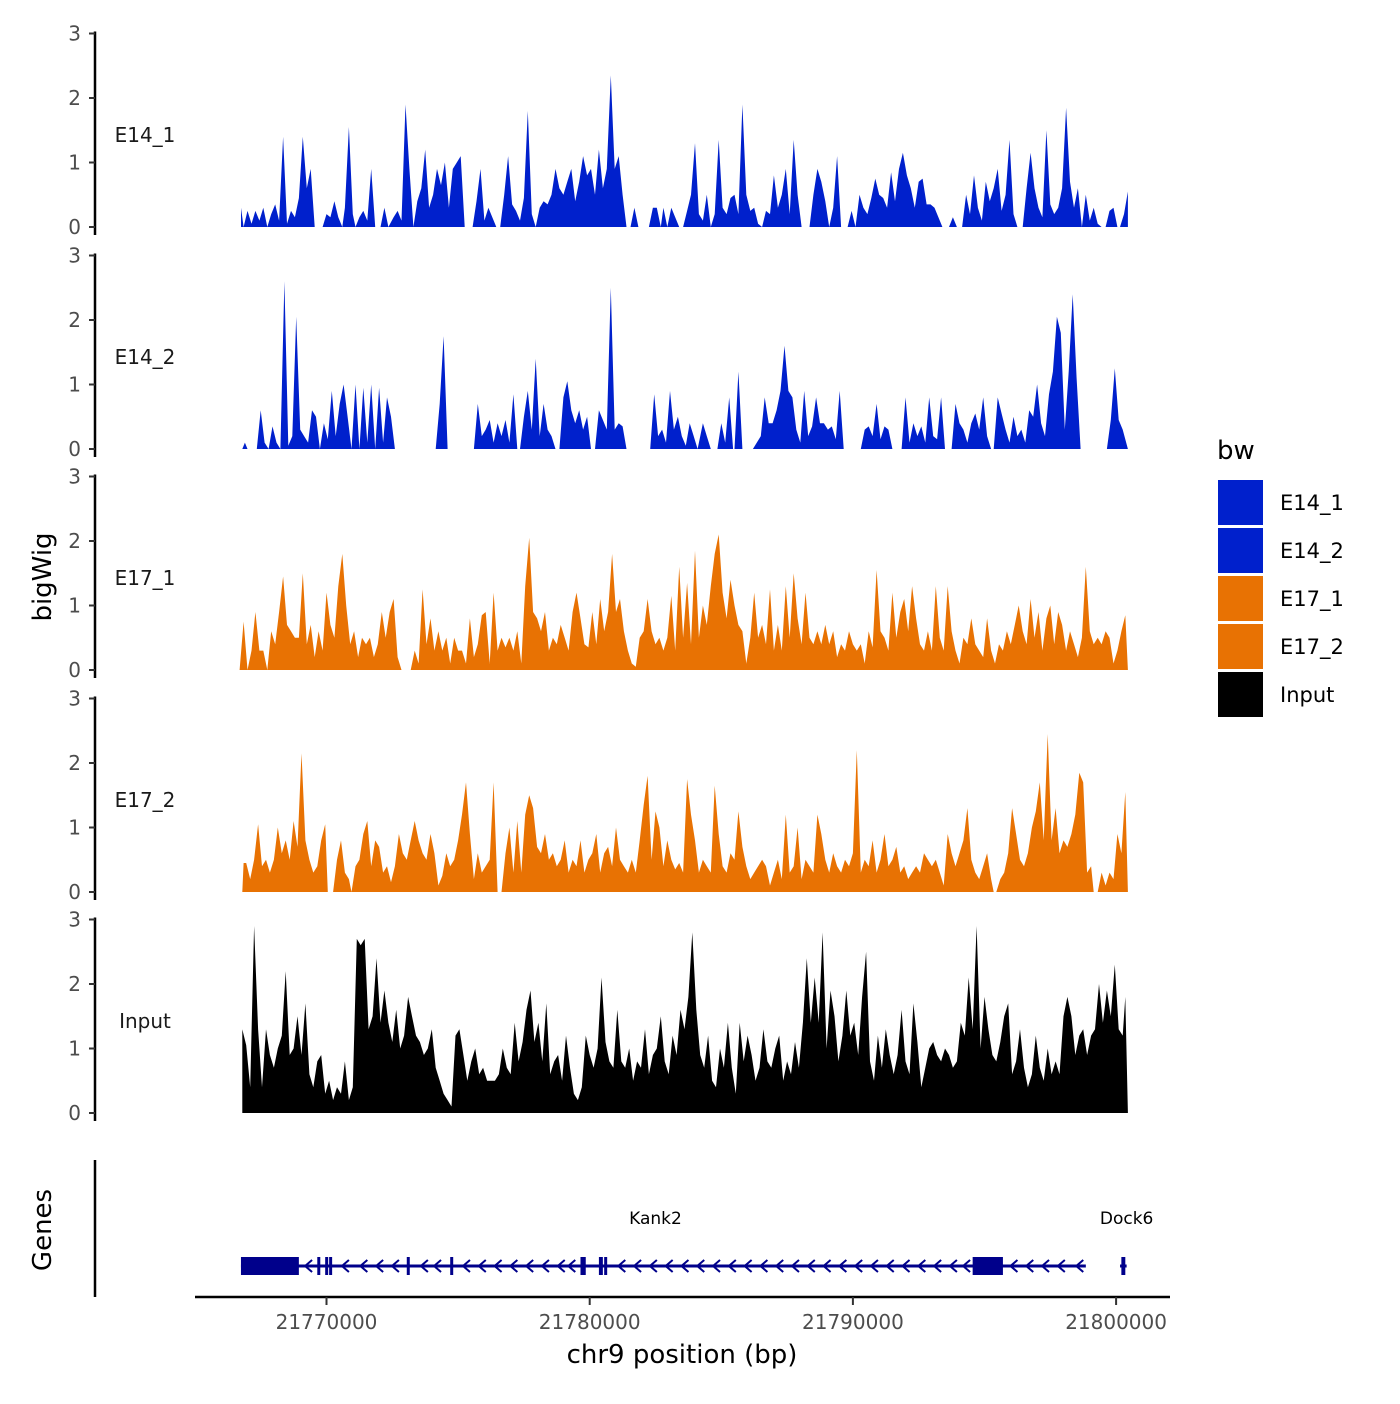 The width and height of the screenshot is (1400, 1404). I want to click on legend: bw E14_1 E14_2 E17_1 E17_2 Input, so click(1280, 576).